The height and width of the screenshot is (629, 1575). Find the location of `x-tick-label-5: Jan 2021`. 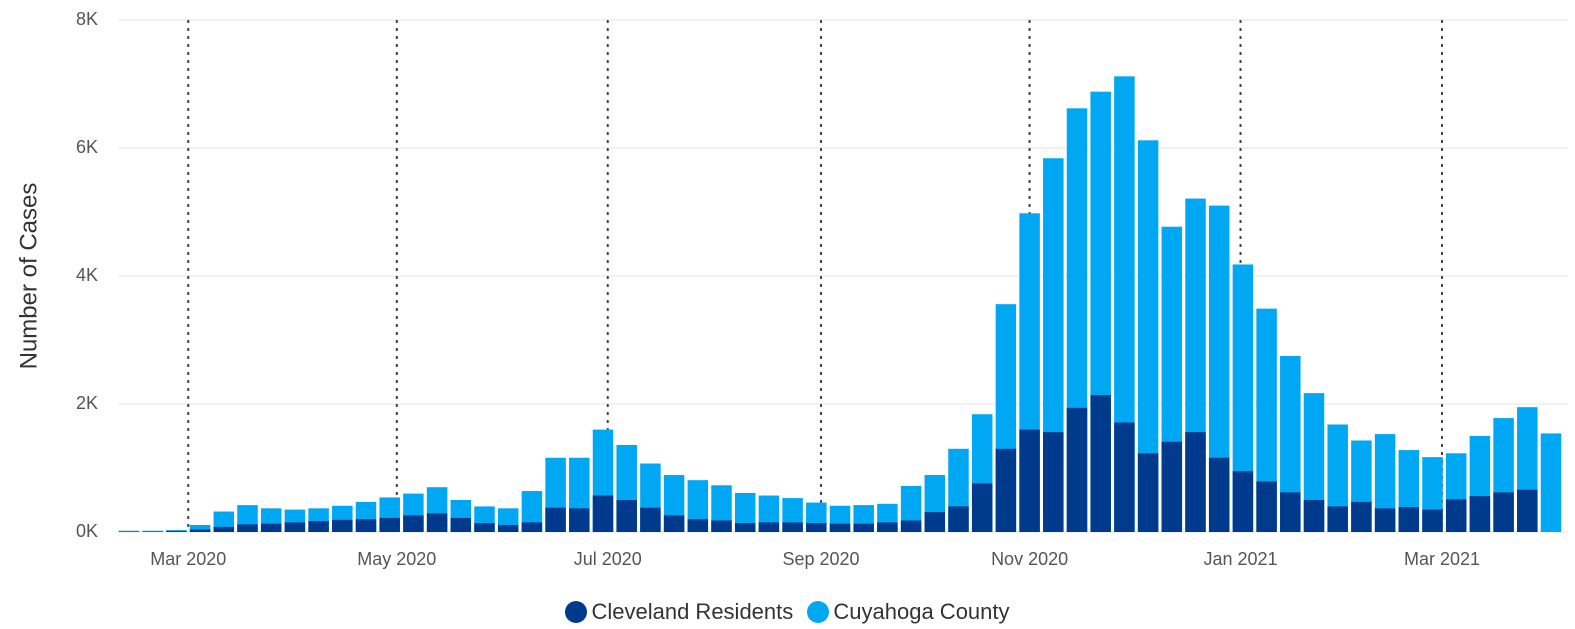

x-tick-label-5: Jan 2021 is located at coordinates (1240, 559).